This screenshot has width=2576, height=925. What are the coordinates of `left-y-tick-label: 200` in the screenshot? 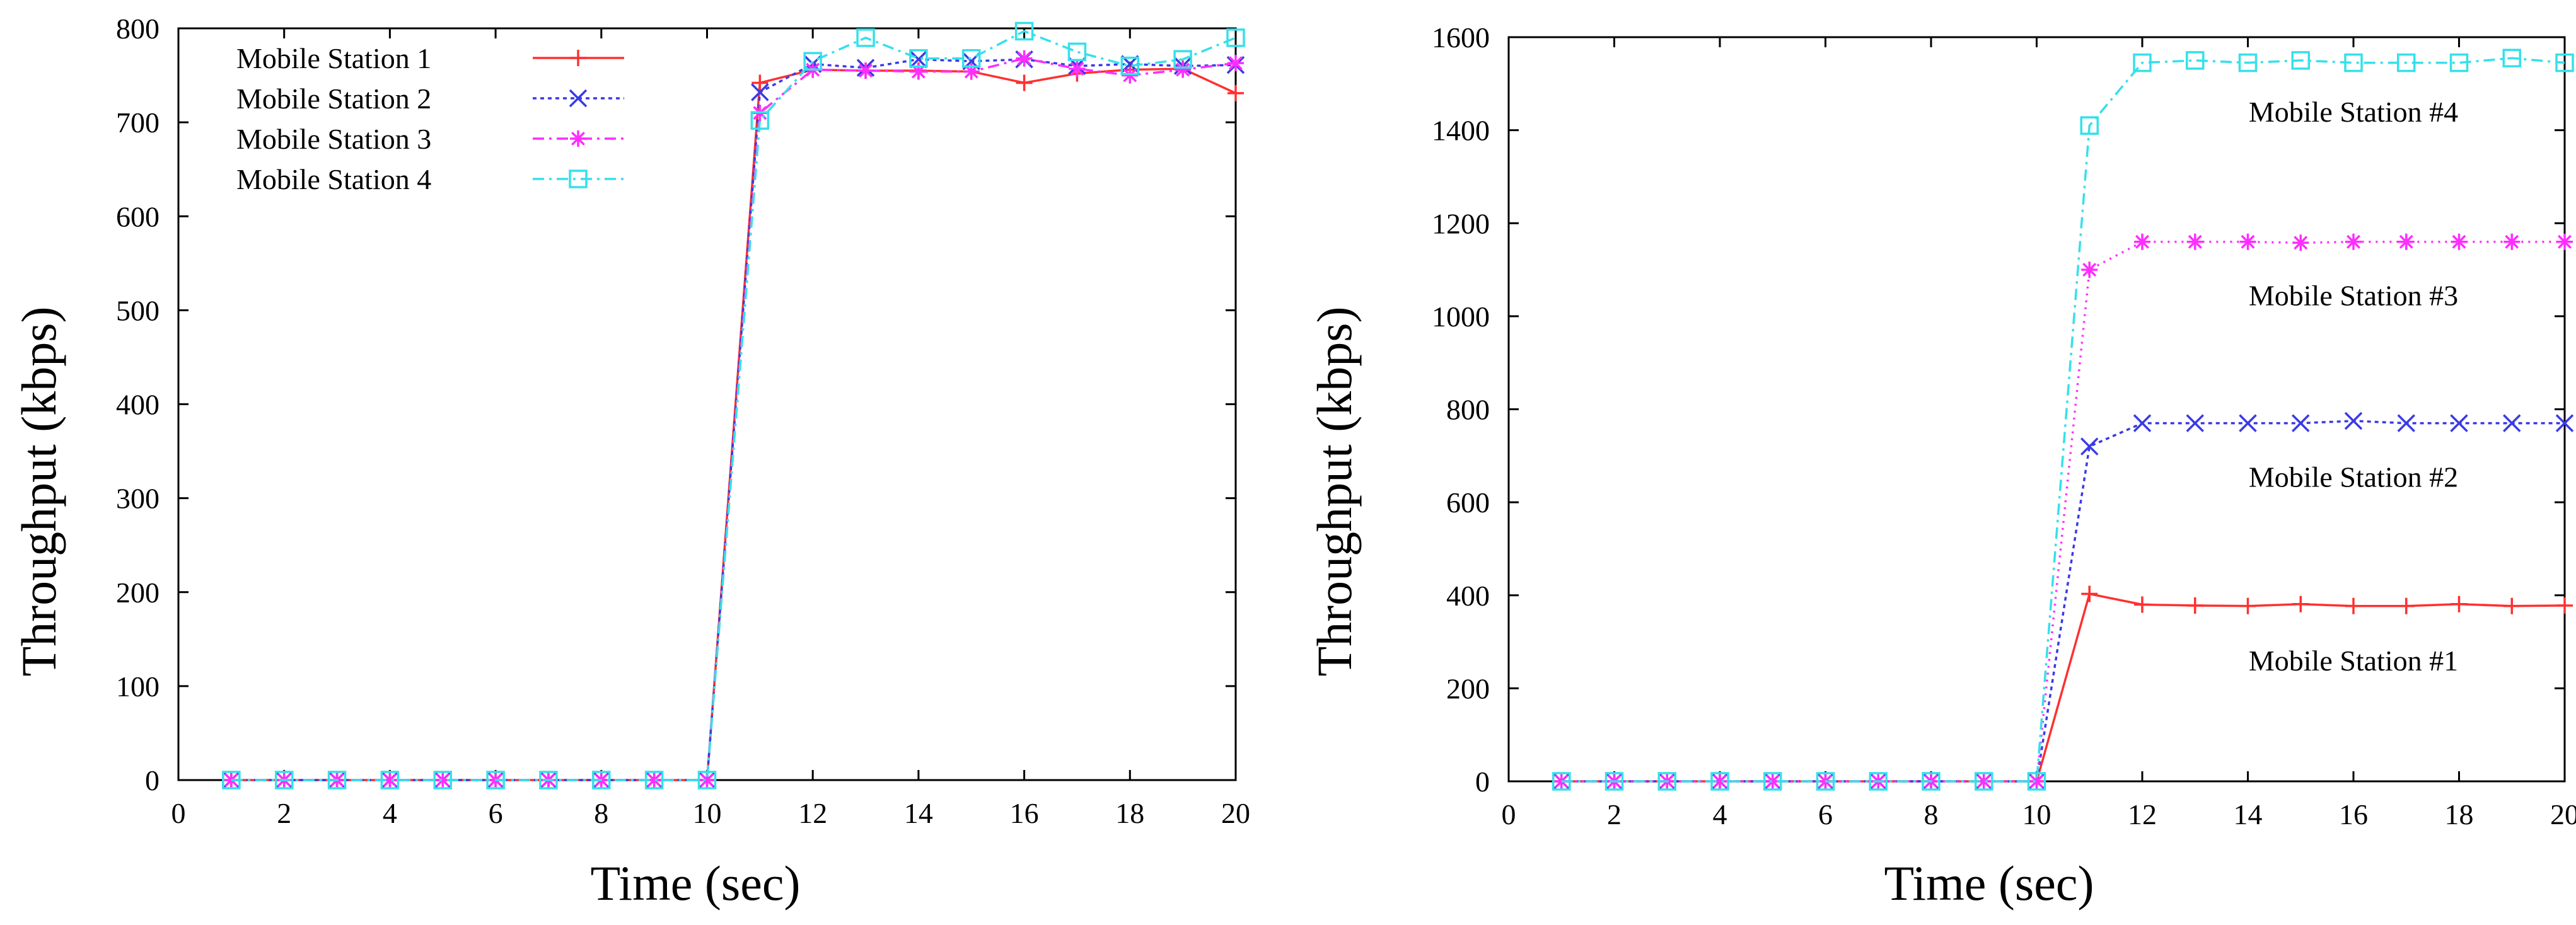 It's located at (138, 593).